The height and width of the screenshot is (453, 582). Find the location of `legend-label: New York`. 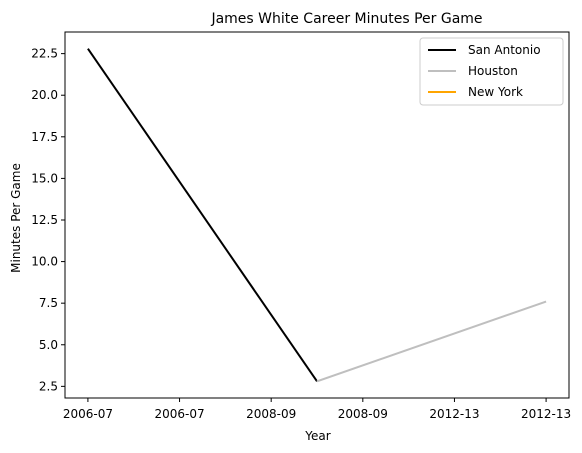

legend-label: New York is located at coordinates (495, 92).